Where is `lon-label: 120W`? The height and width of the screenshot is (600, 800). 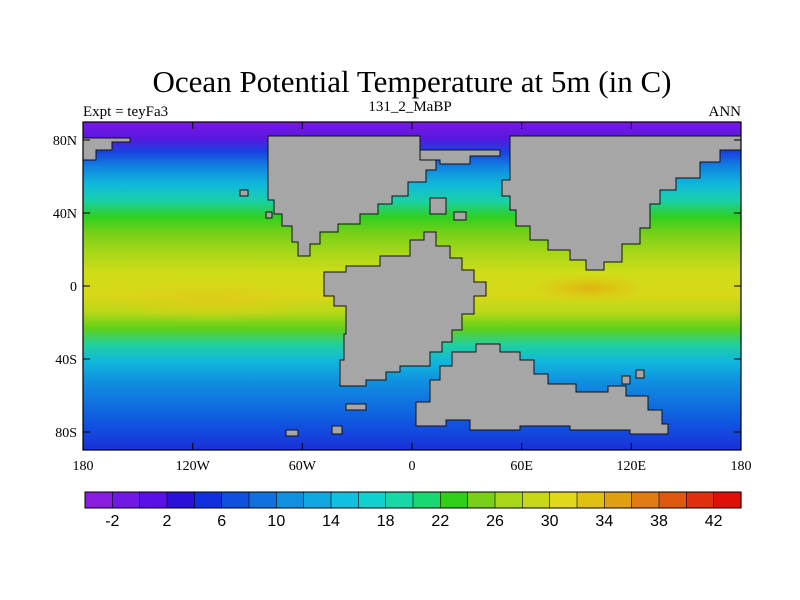 lon-label: 120W is located at coordinates (193, 466).